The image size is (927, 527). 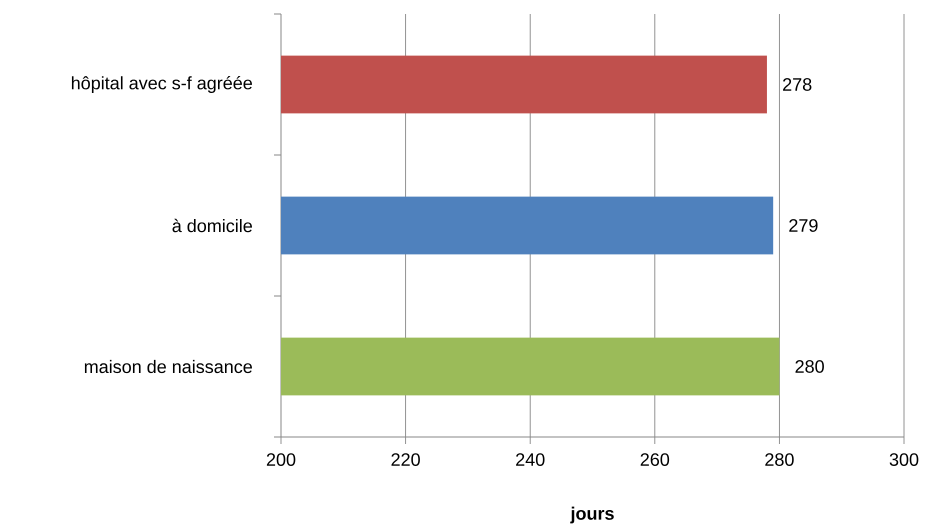 I want to click on x-tick-label: 260, so click(x=655, y=459).